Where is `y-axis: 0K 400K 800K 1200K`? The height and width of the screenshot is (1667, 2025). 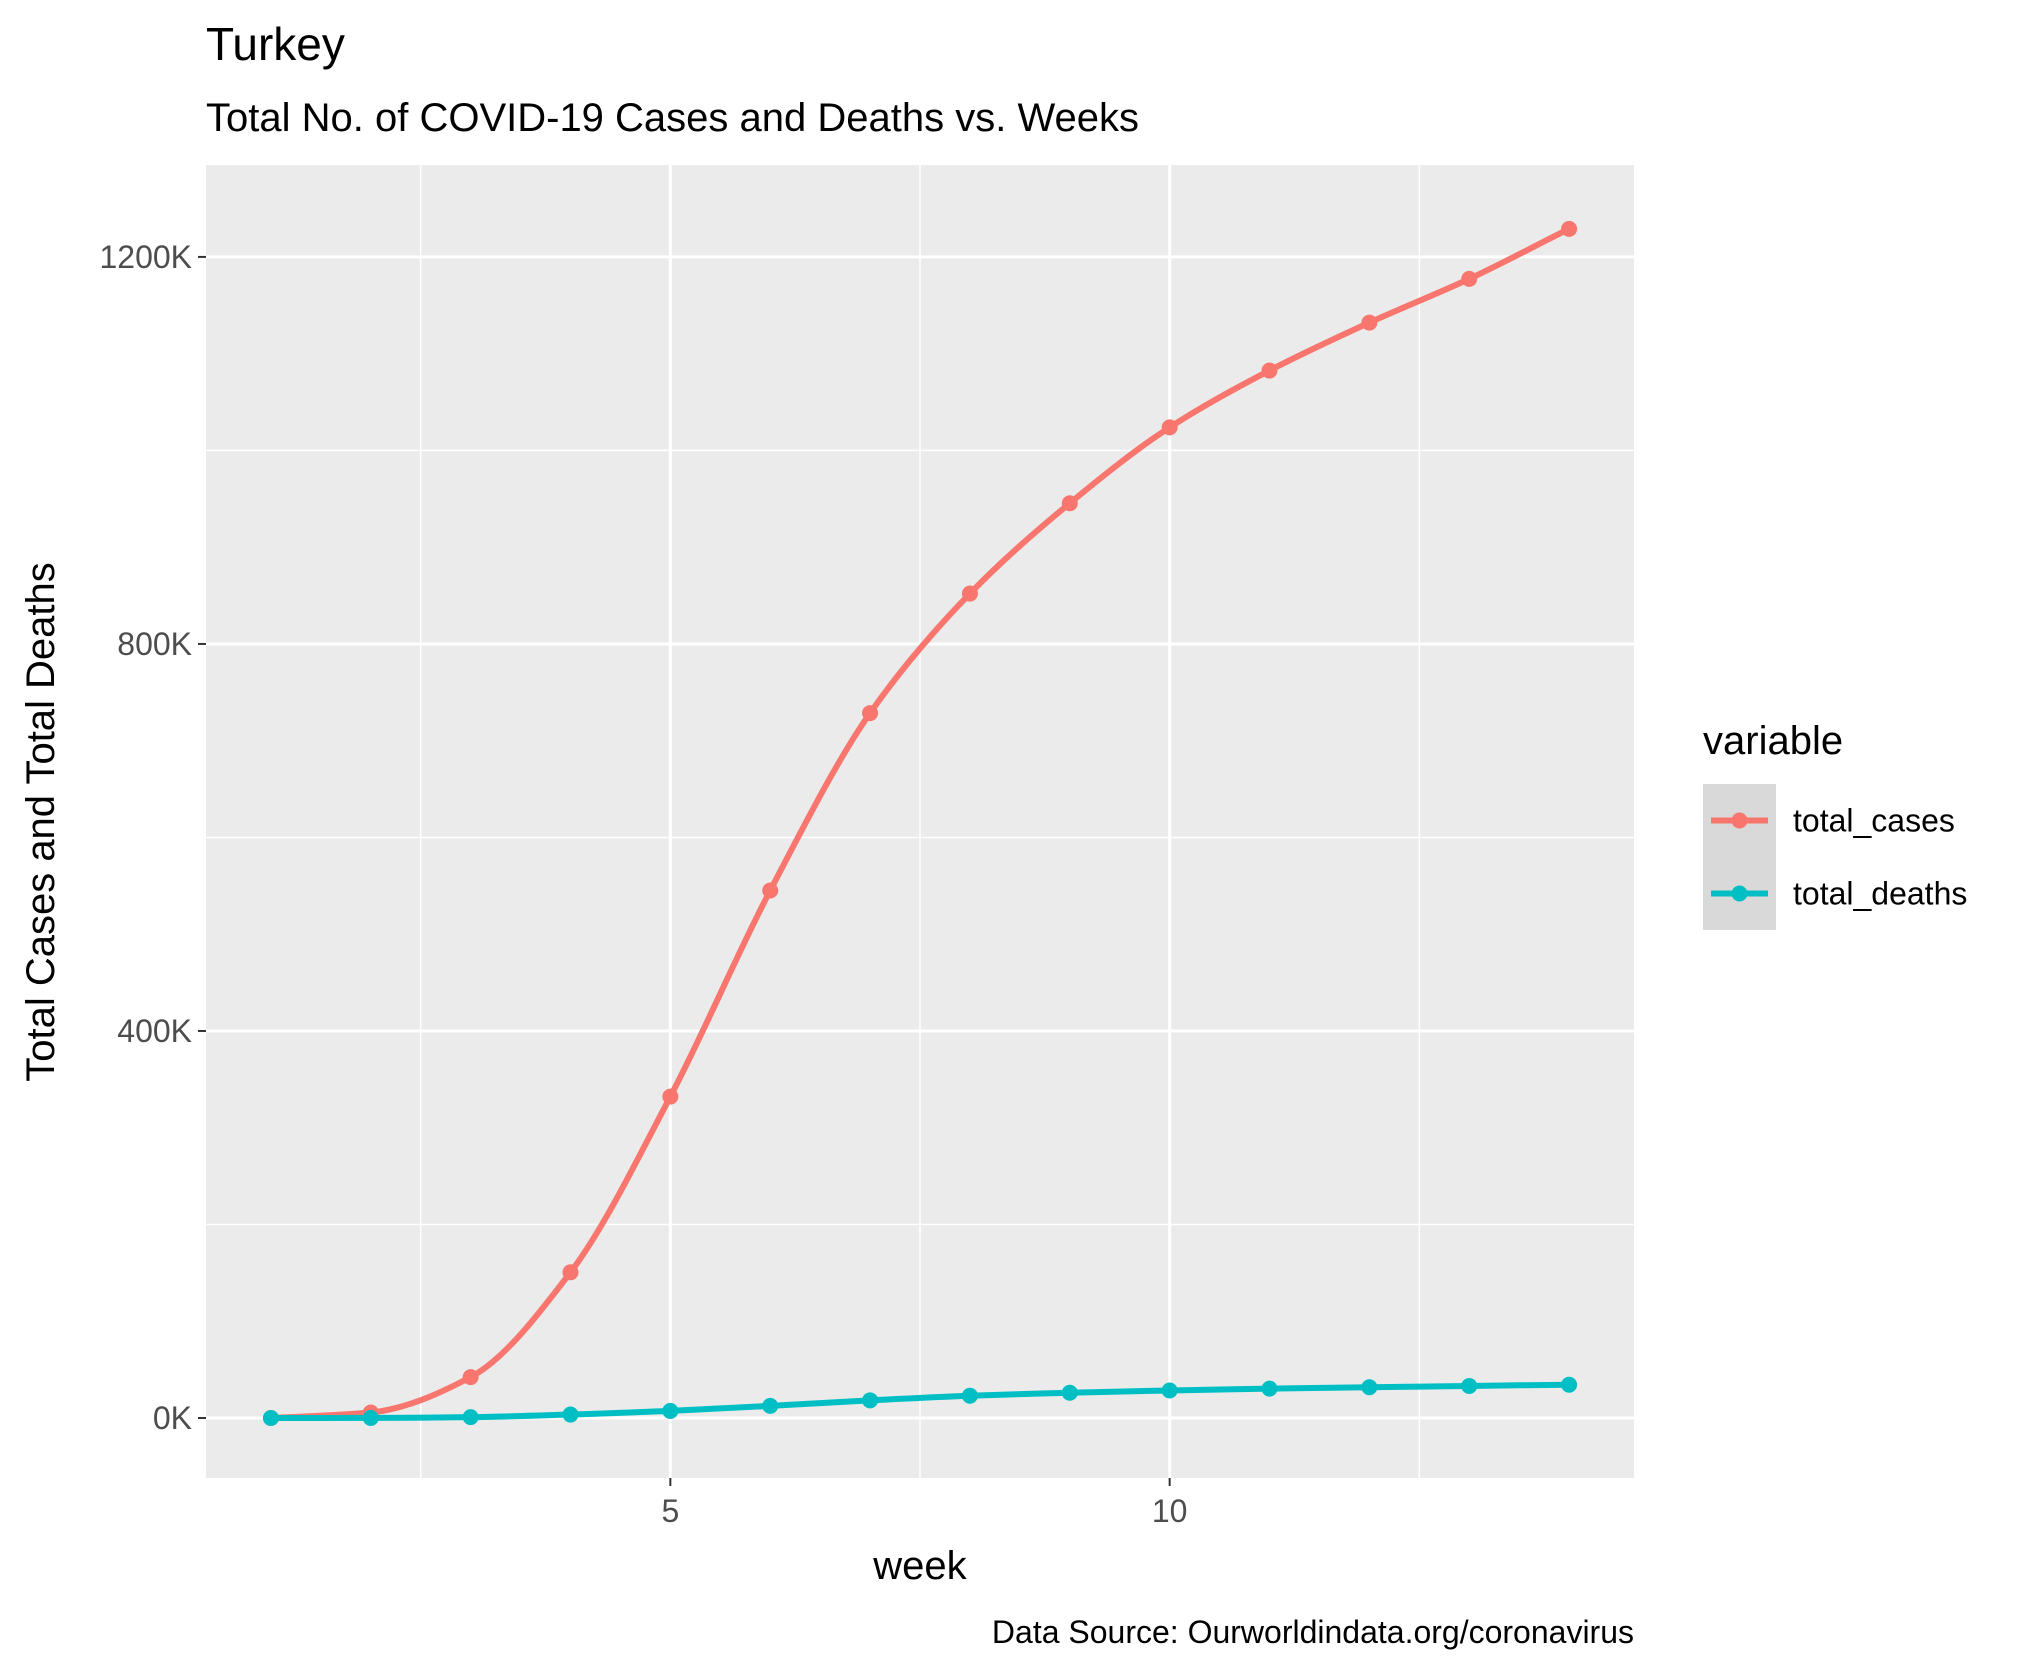 y-axis: 0K 400K 800K 1200K is located at coordinates (152, 837).